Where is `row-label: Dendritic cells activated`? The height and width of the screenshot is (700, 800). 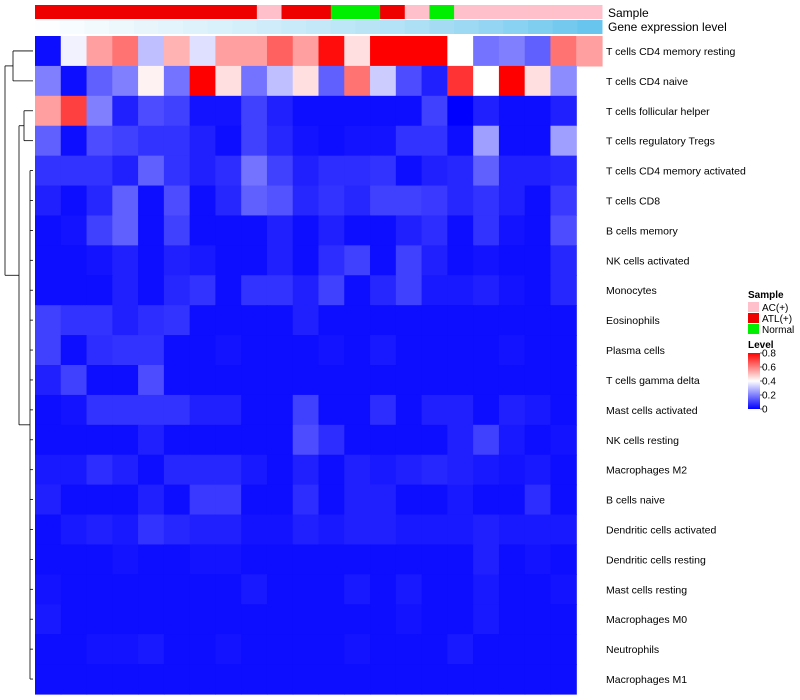
row-label: Dendritic cells activated is located at coordinates (661, 531).